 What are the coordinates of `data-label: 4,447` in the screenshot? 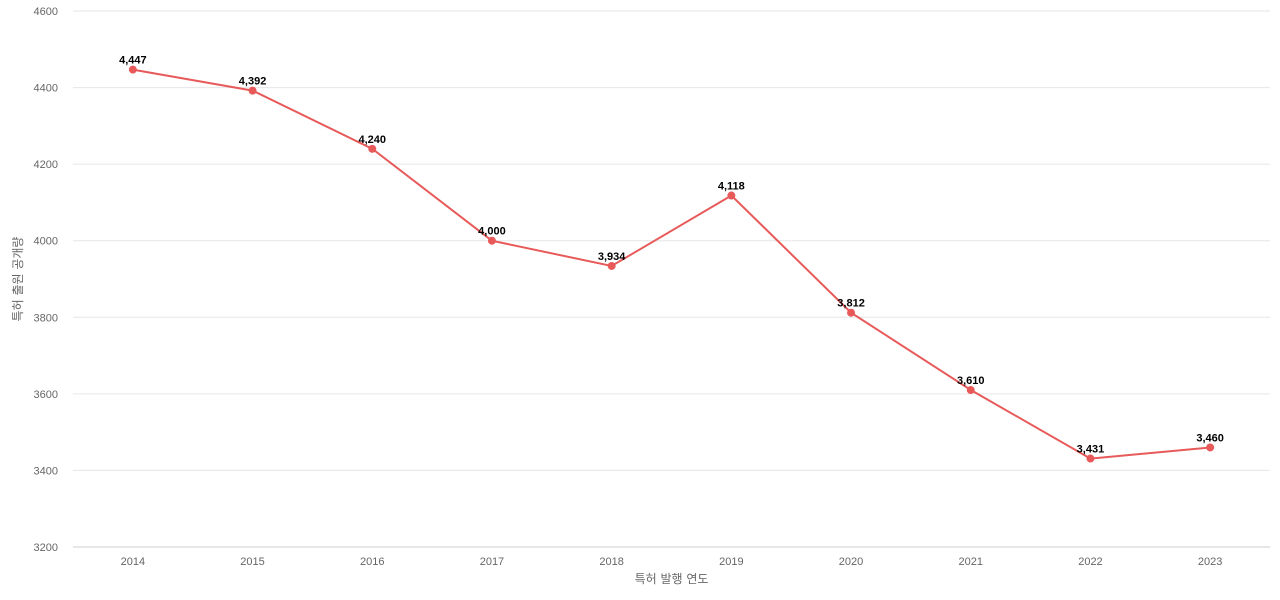 It's located at (133, 61).